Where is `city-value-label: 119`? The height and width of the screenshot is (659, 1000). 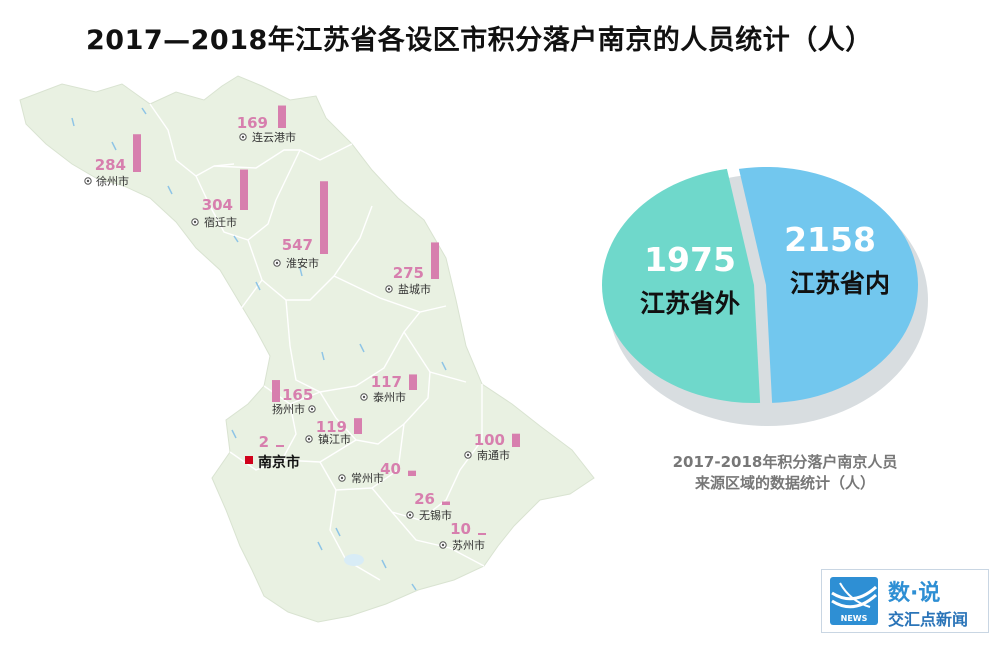
city-value-label: 119 is located at coordinates (331, 427).